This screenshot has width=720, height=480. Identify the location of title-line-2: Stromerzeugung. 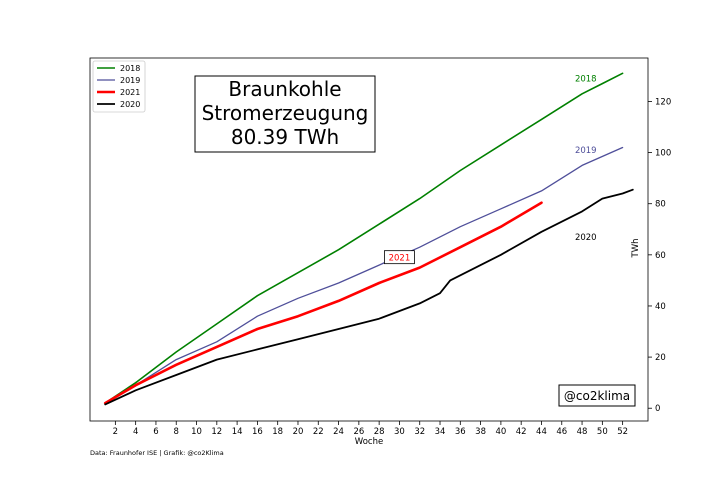
(285, 113).